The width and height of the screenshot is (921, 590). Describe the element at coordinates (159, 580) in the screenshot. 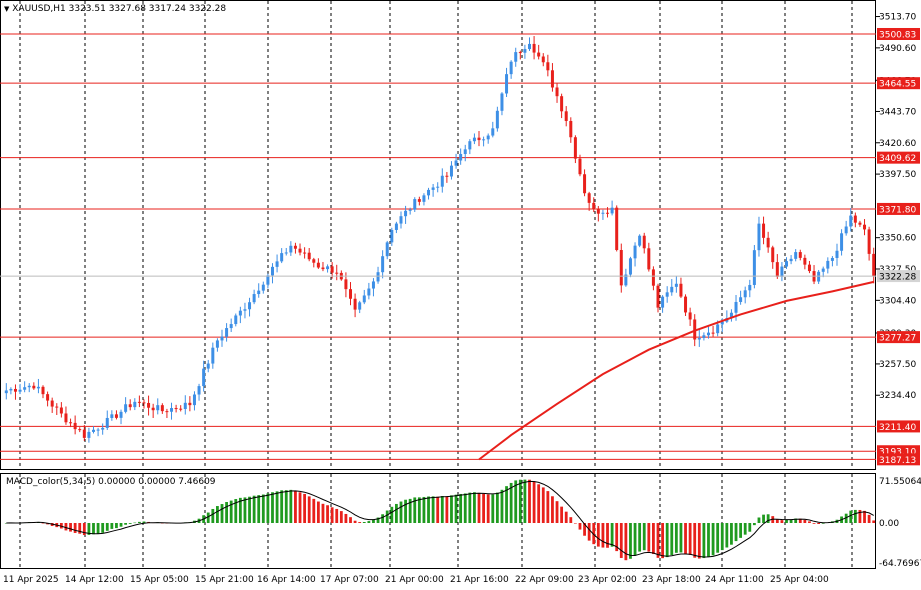

I see `time-axis-label: 15 Apr 05:00` at that location.